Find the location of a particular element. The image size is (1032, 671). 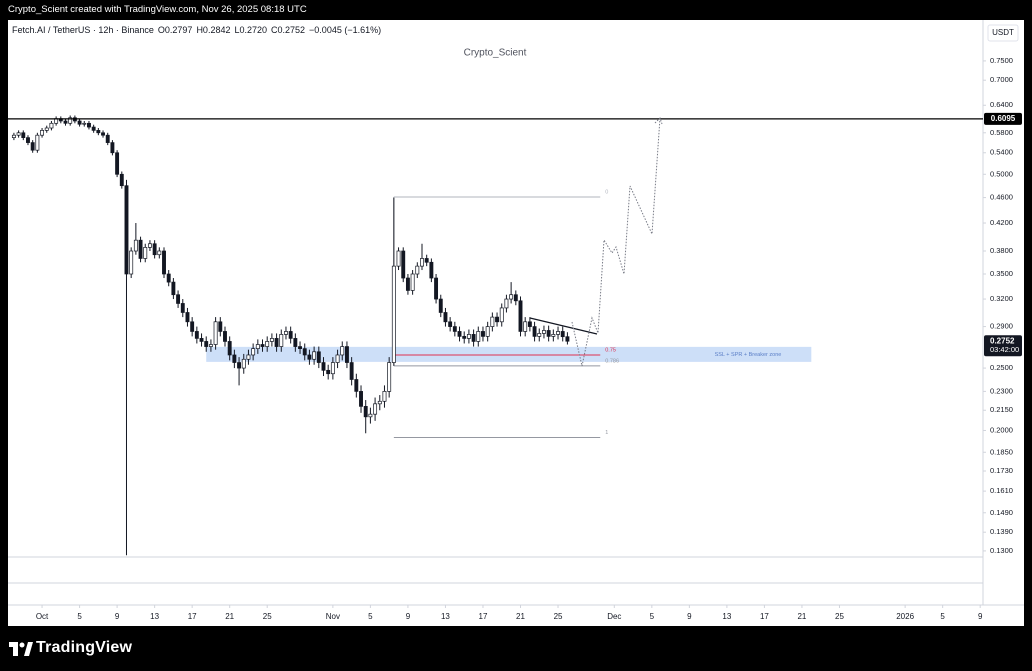

y-tick-label: 0.2300 is located at coordinates (1001, 390).